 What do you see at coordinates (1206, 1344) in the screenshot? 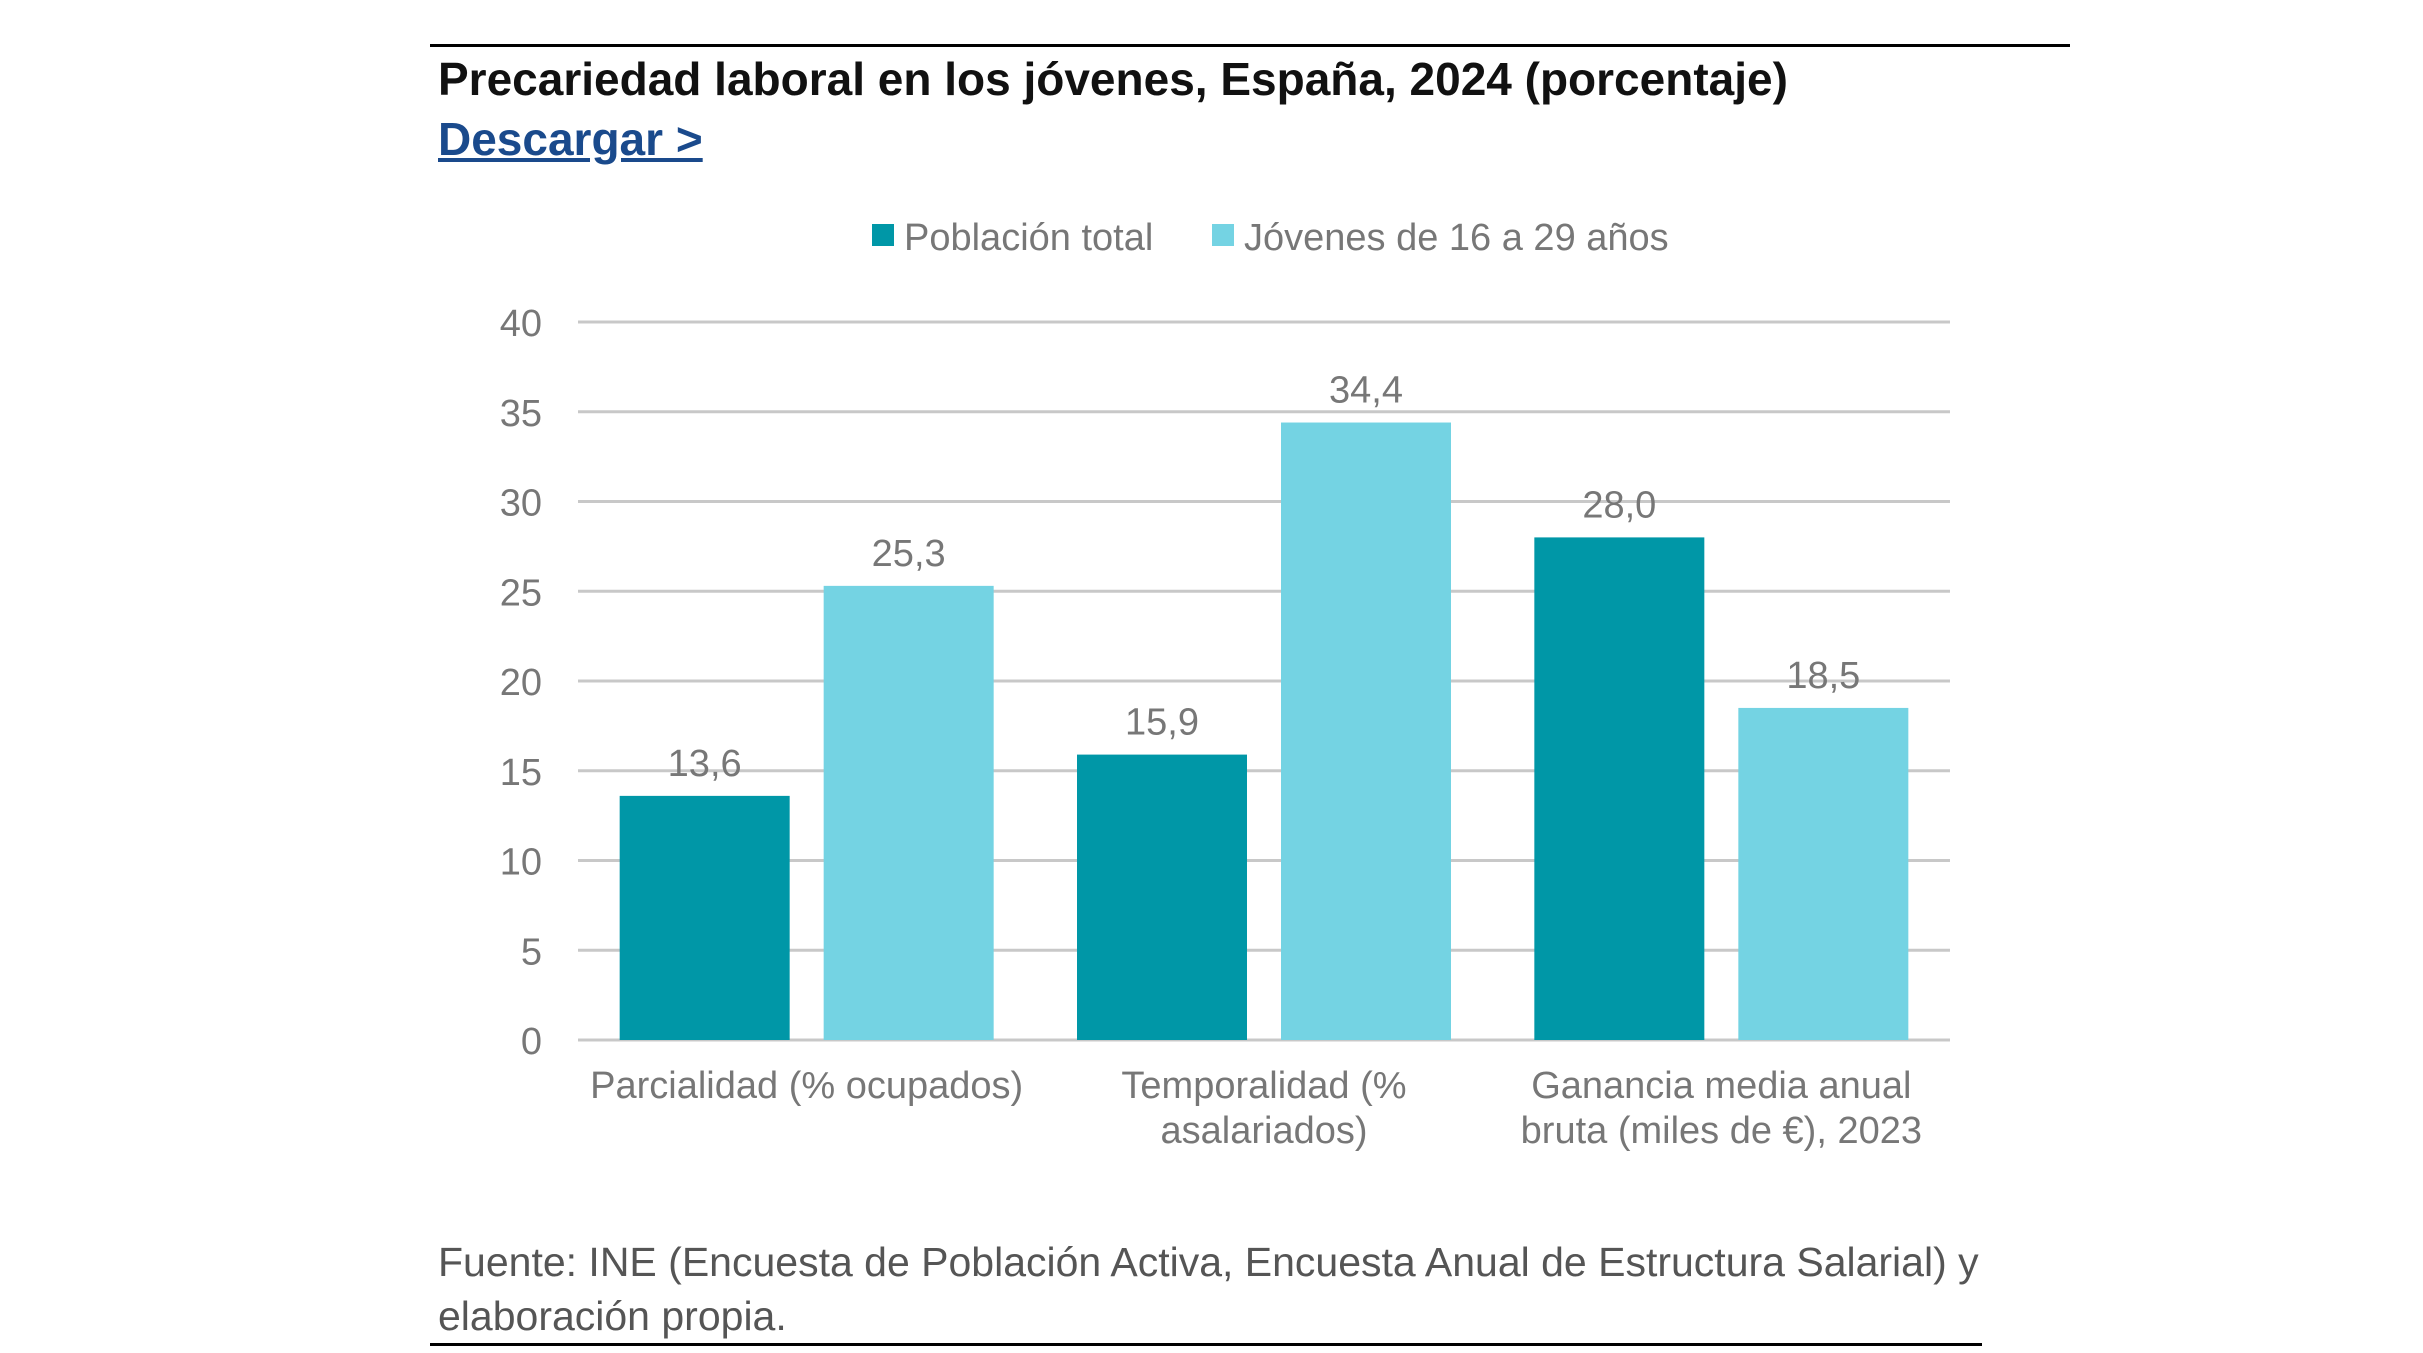
I see `bottom-rule` at bounding box center [1206, 1344].